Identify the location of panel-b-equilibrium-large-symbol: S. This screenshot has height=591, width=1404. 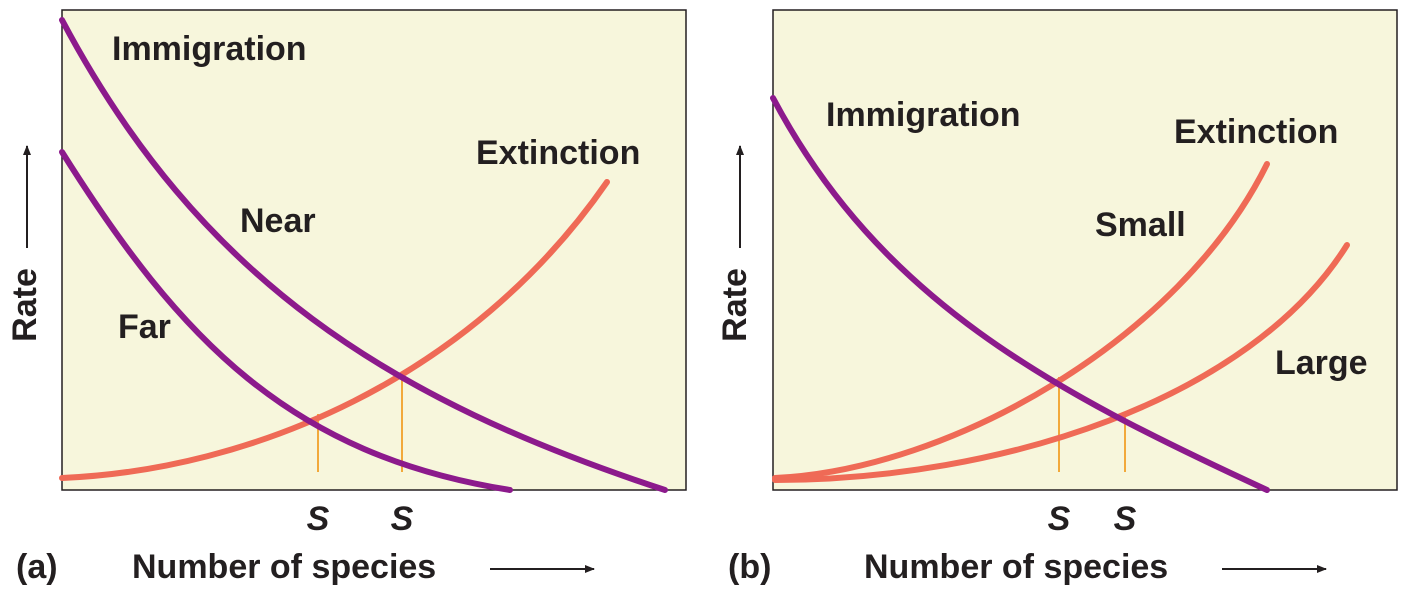
(1125, 519).